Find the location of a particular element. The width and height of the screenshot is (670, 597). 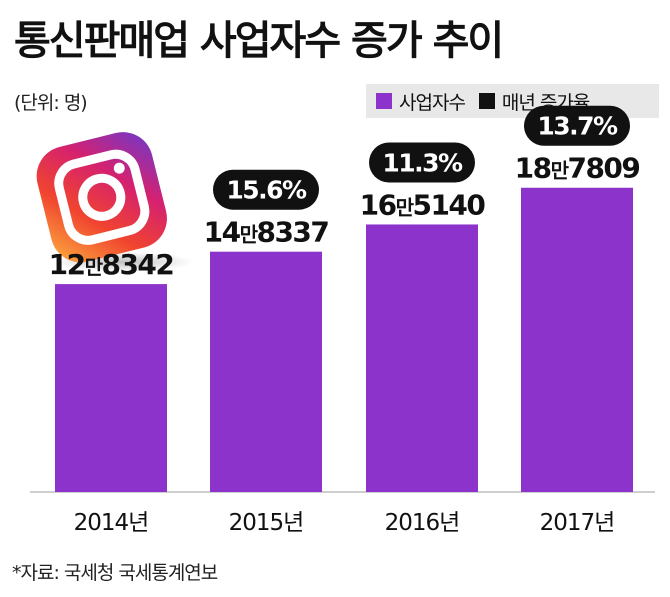

bar-value-label-3: 16만5140 is located at coordinates (423, 204).